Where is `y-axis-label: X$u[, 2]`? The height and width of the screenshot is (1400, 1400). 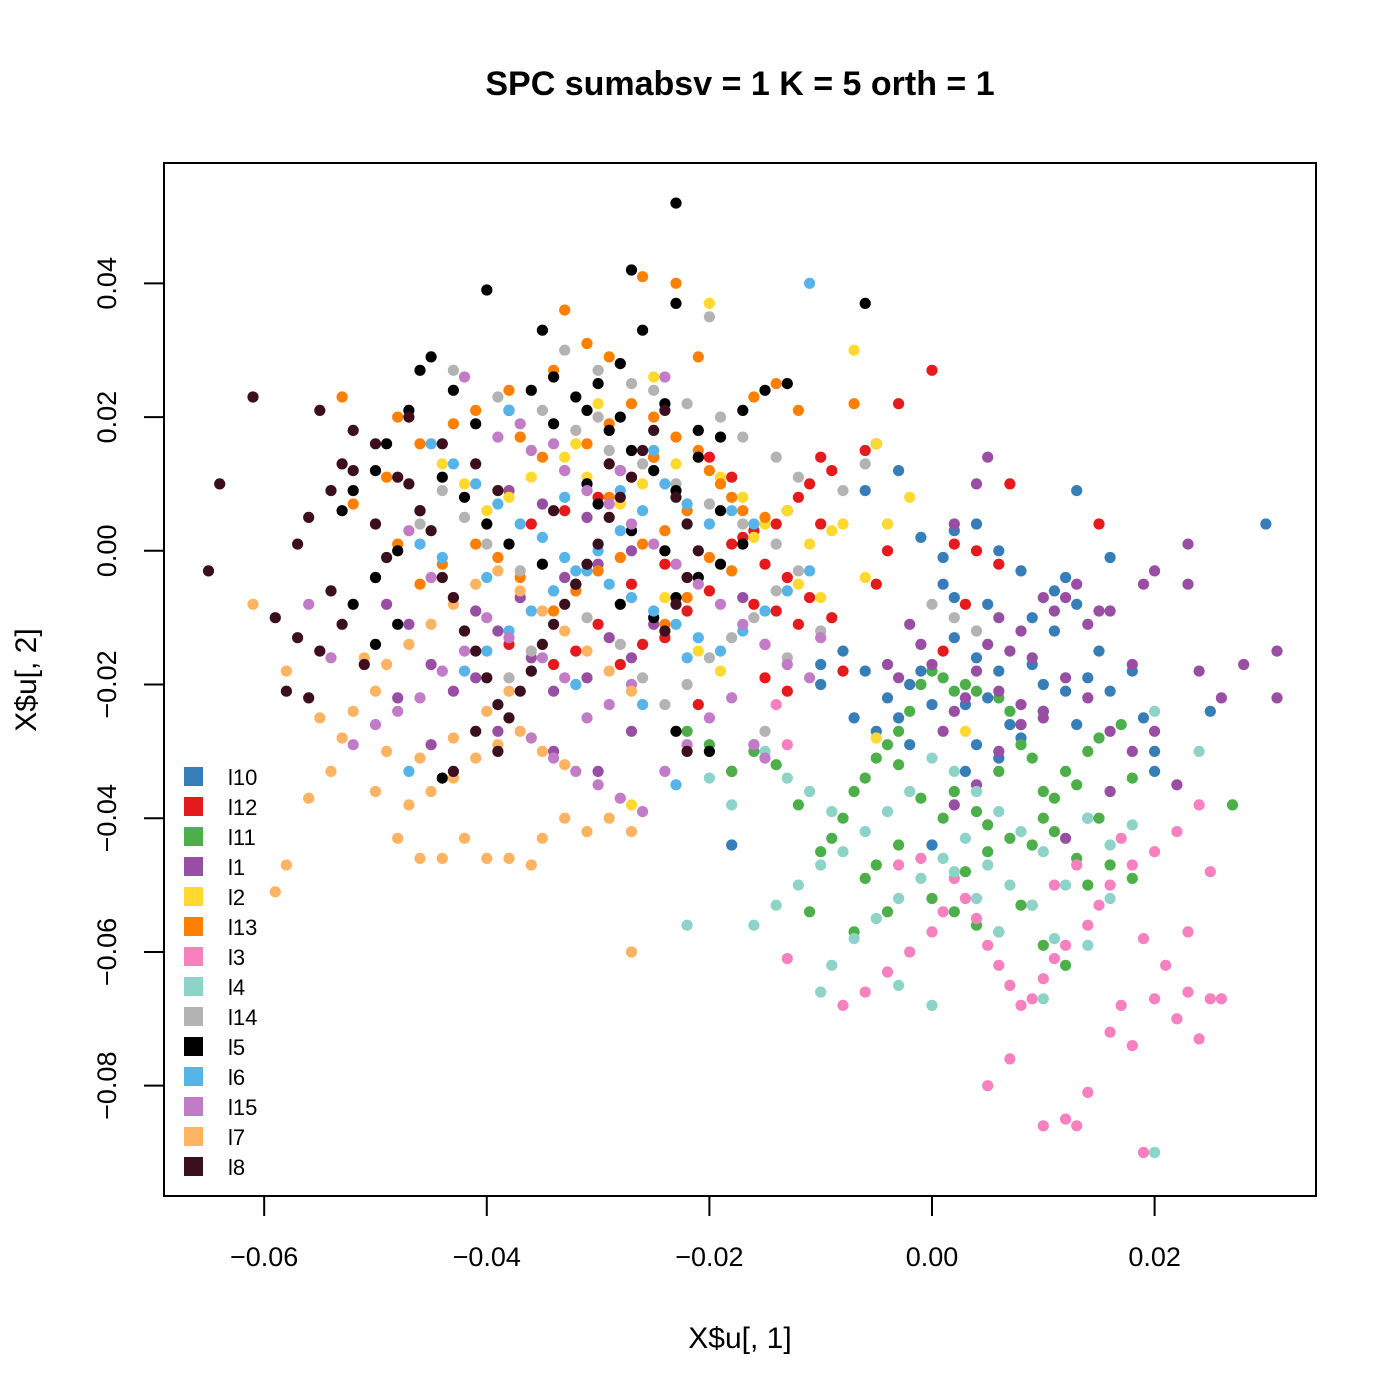
y-axis-label: X$u[, 2] is located at coordinates (26, 679).